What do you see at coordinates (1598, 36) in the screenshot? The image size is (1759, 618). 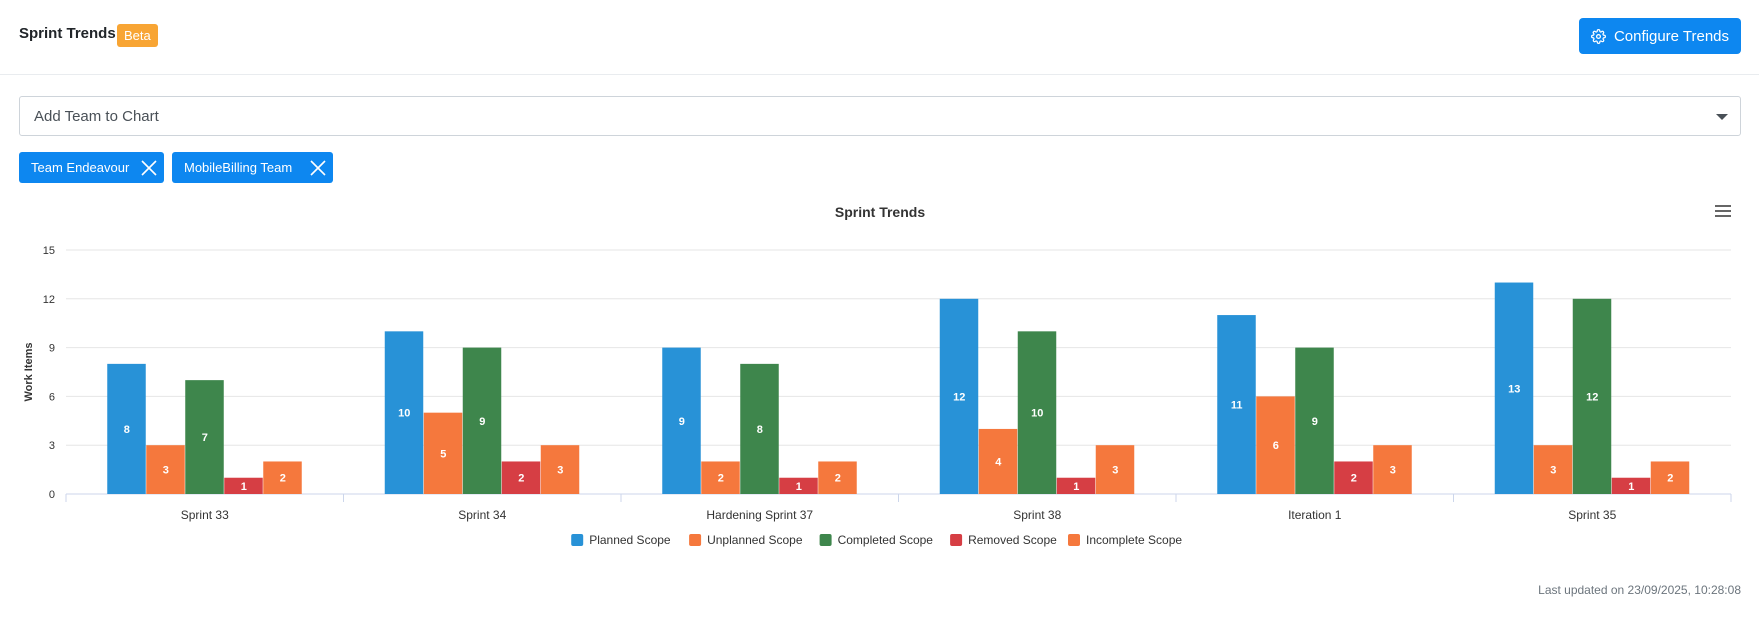 I see `gear-icon` at bounding box center [1598, 36].